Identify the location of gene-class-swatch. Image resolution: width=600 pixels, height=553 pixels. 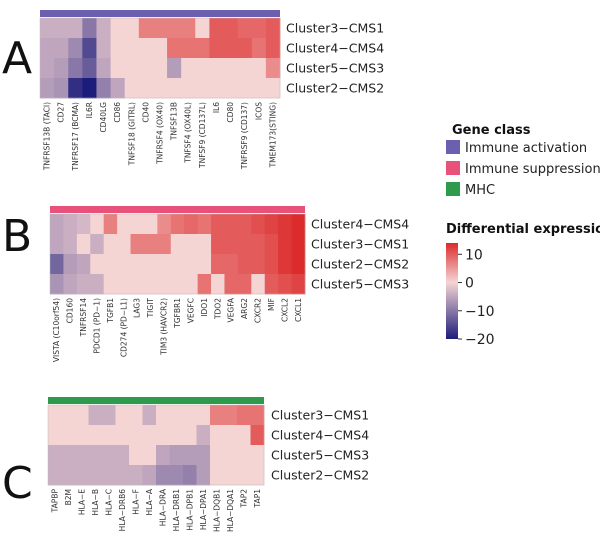
(453, 147).